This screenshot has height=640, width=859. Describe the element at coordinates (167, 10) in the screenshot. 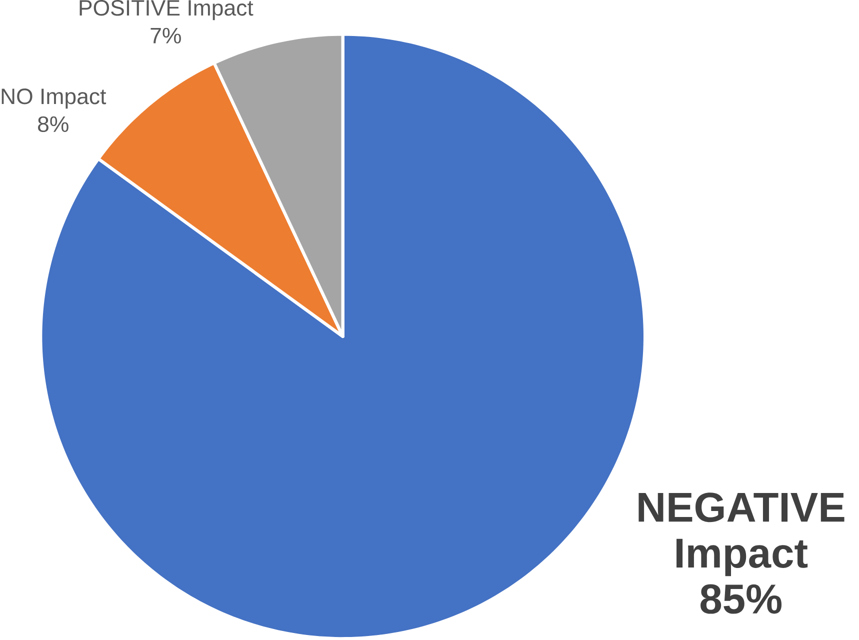

I see `slice-label: POSITIVE Impact` at that location.